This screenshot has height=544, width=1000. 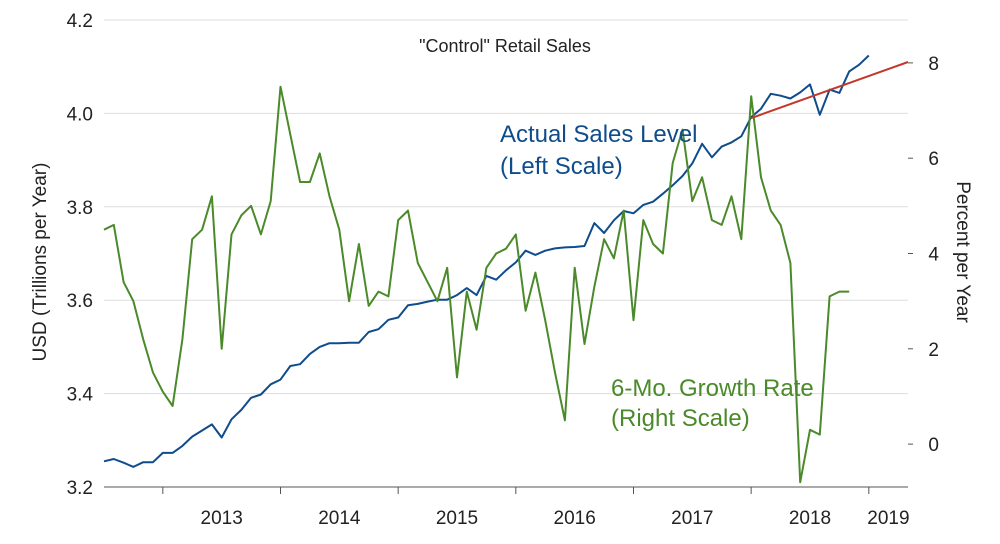 I want to click on growth-label-line1: 6-Mo. Growth Rate, so click(x=712, y=388).